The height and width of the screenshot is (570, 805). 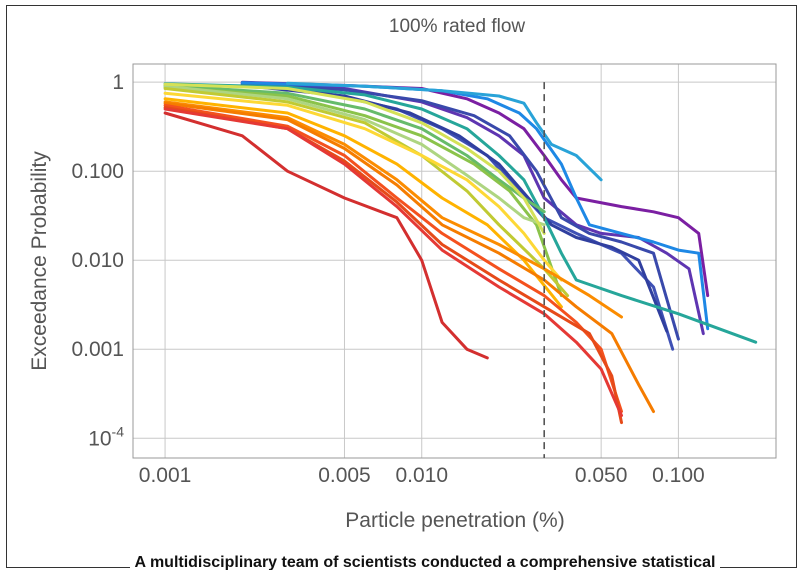 I want to click on y-tick-label: 0.100, so click(x=97, y=171).